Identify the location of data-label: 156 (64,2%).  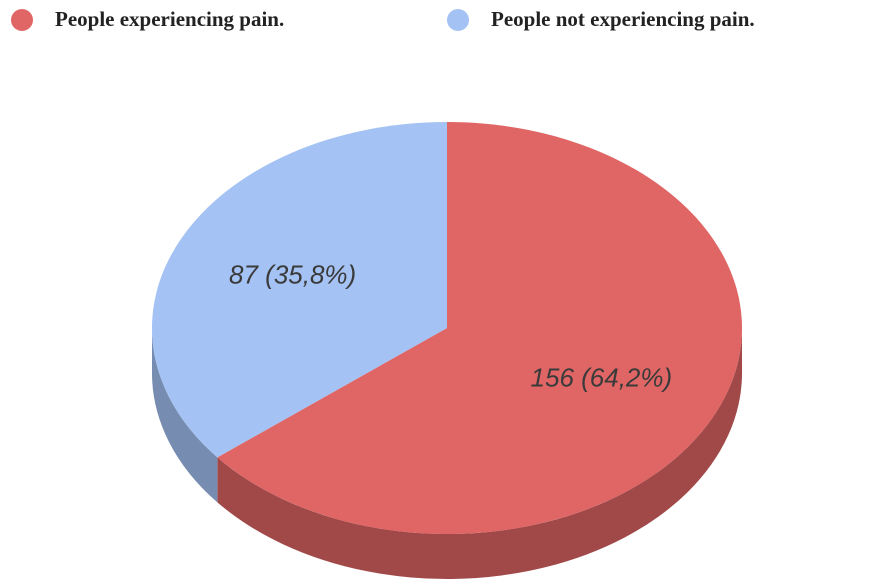
(602, 377).